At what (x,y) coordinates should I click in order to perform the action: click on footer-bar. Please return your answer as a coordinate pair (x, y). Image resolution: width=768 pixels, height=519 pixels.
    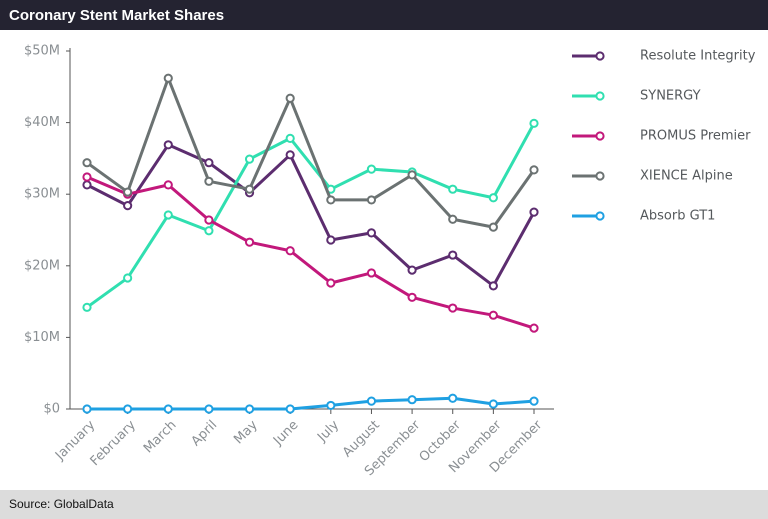
    Looking at the image, I should click on (384, 504).